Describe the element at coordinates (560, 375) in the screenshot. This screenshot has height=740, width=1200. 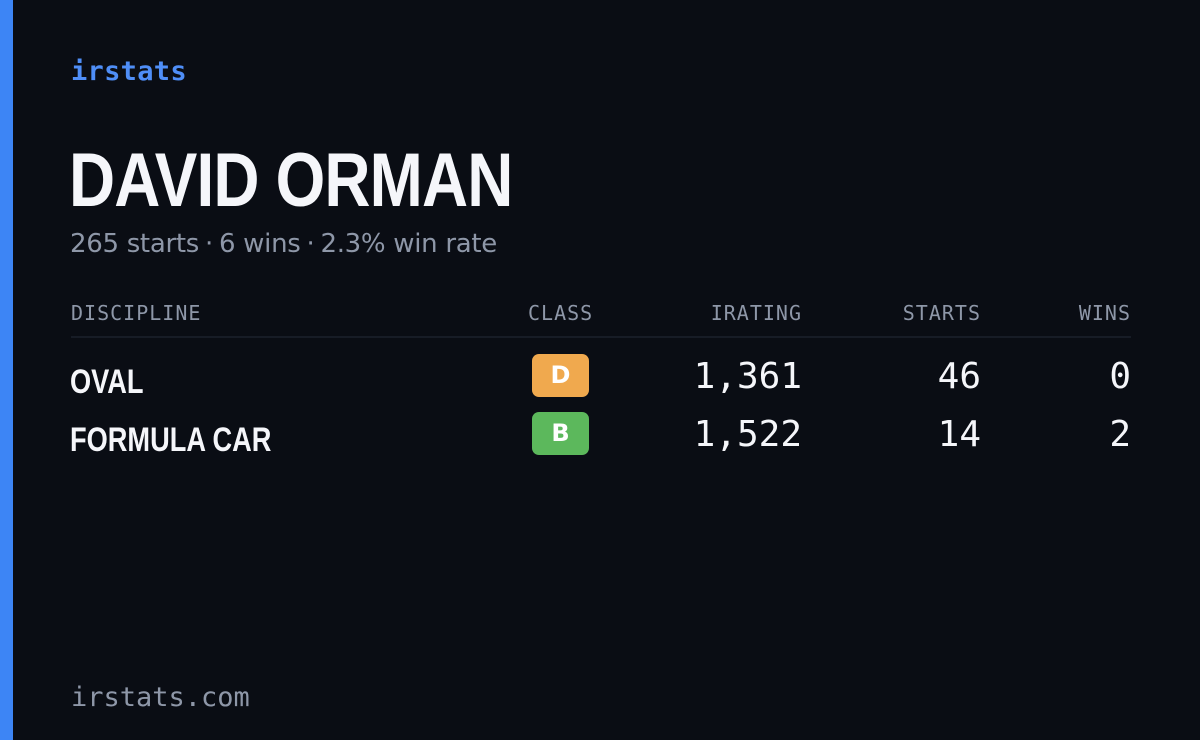
I see `license-class-badge: D` at that location.